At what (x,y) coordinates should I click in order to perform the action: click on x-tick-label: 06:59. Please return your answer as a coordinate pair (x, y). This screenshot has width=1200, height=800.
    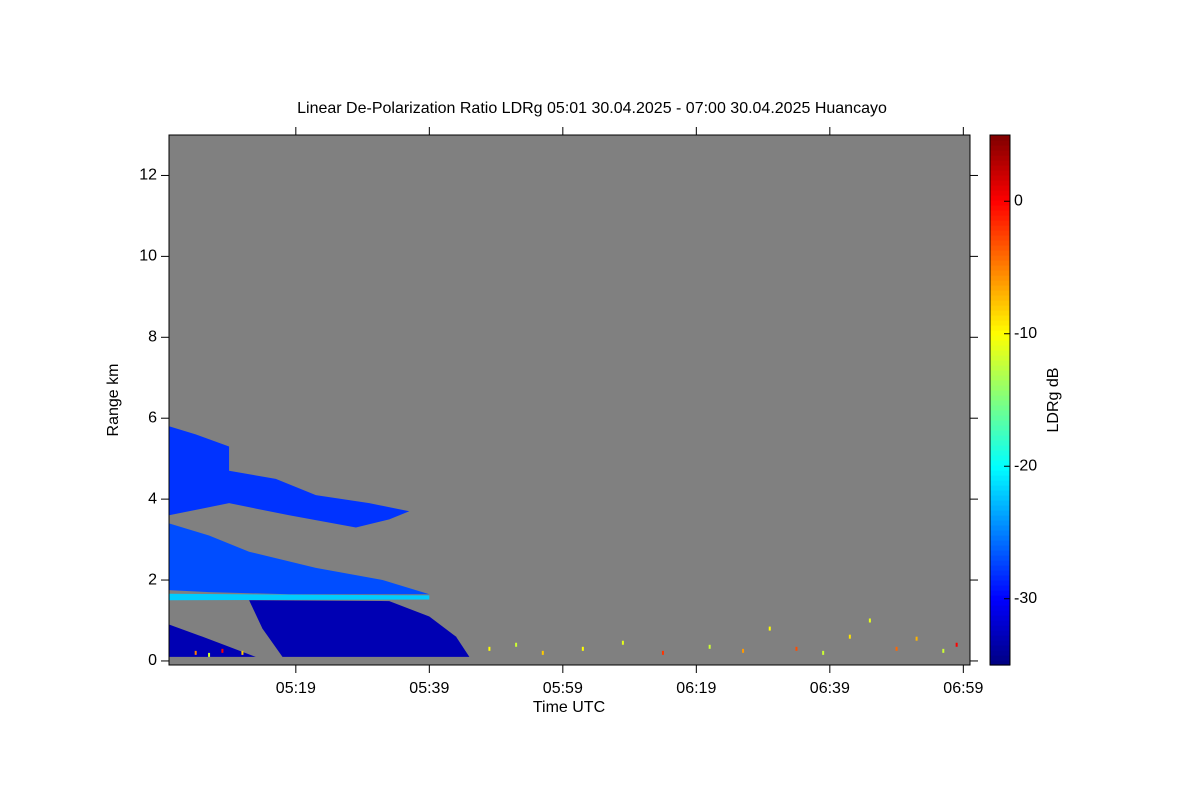
    Looking at the image, I should click on (963, 688).